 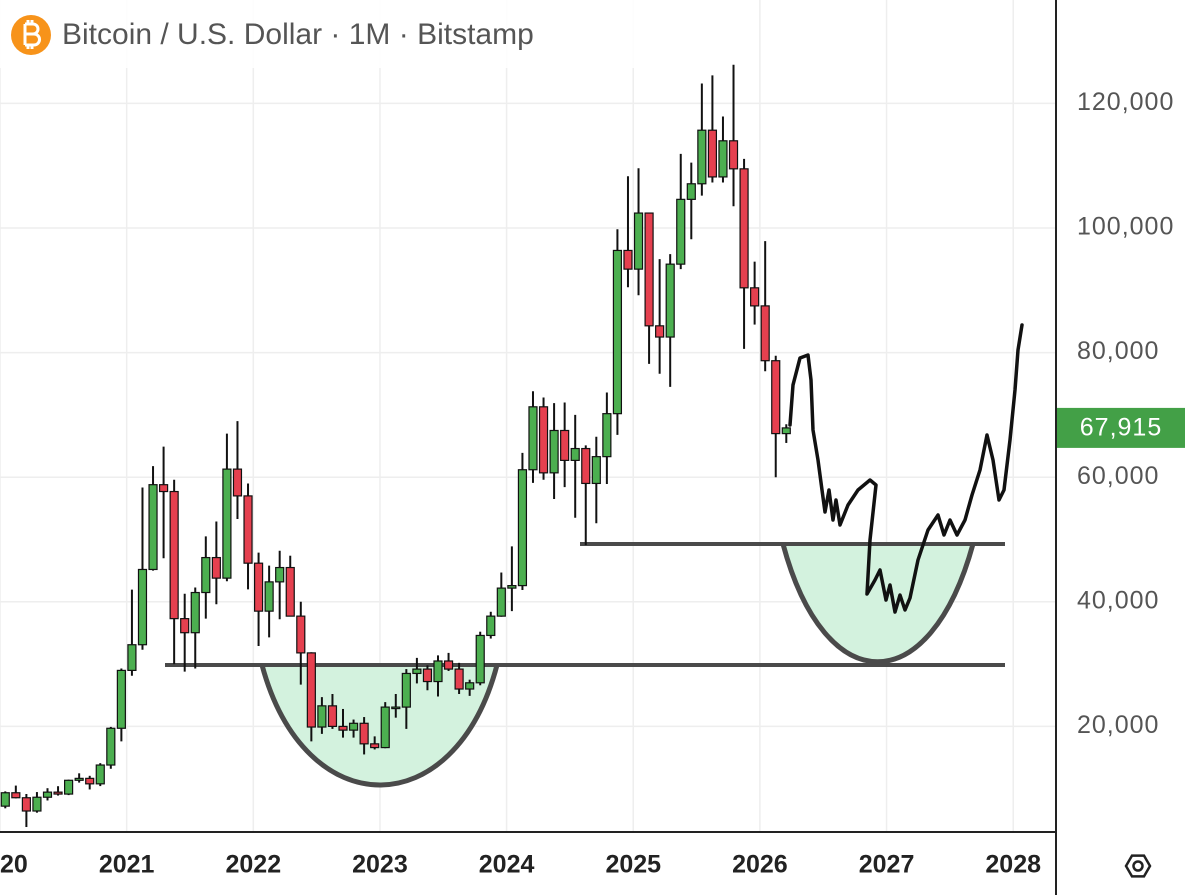 I want to click on settings-icon, so click(x=1138, y=866).